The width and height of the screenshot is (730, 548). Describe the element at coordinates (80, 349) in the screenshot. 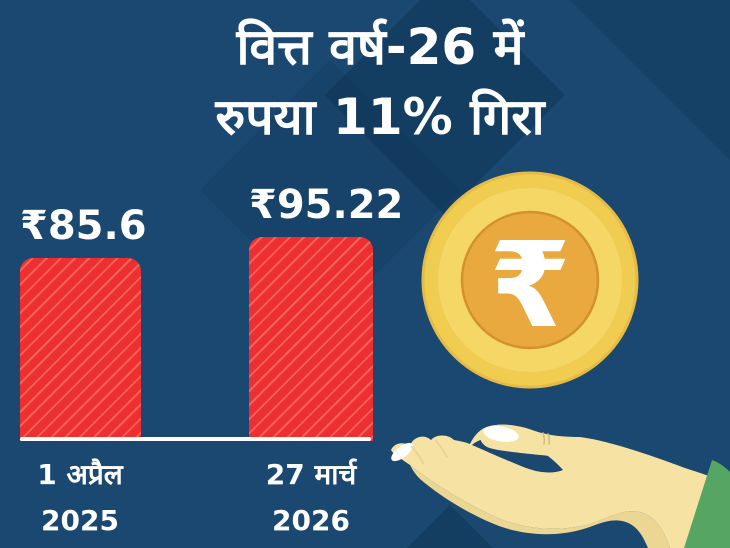

I see `bar-1-april-2025` at that location.